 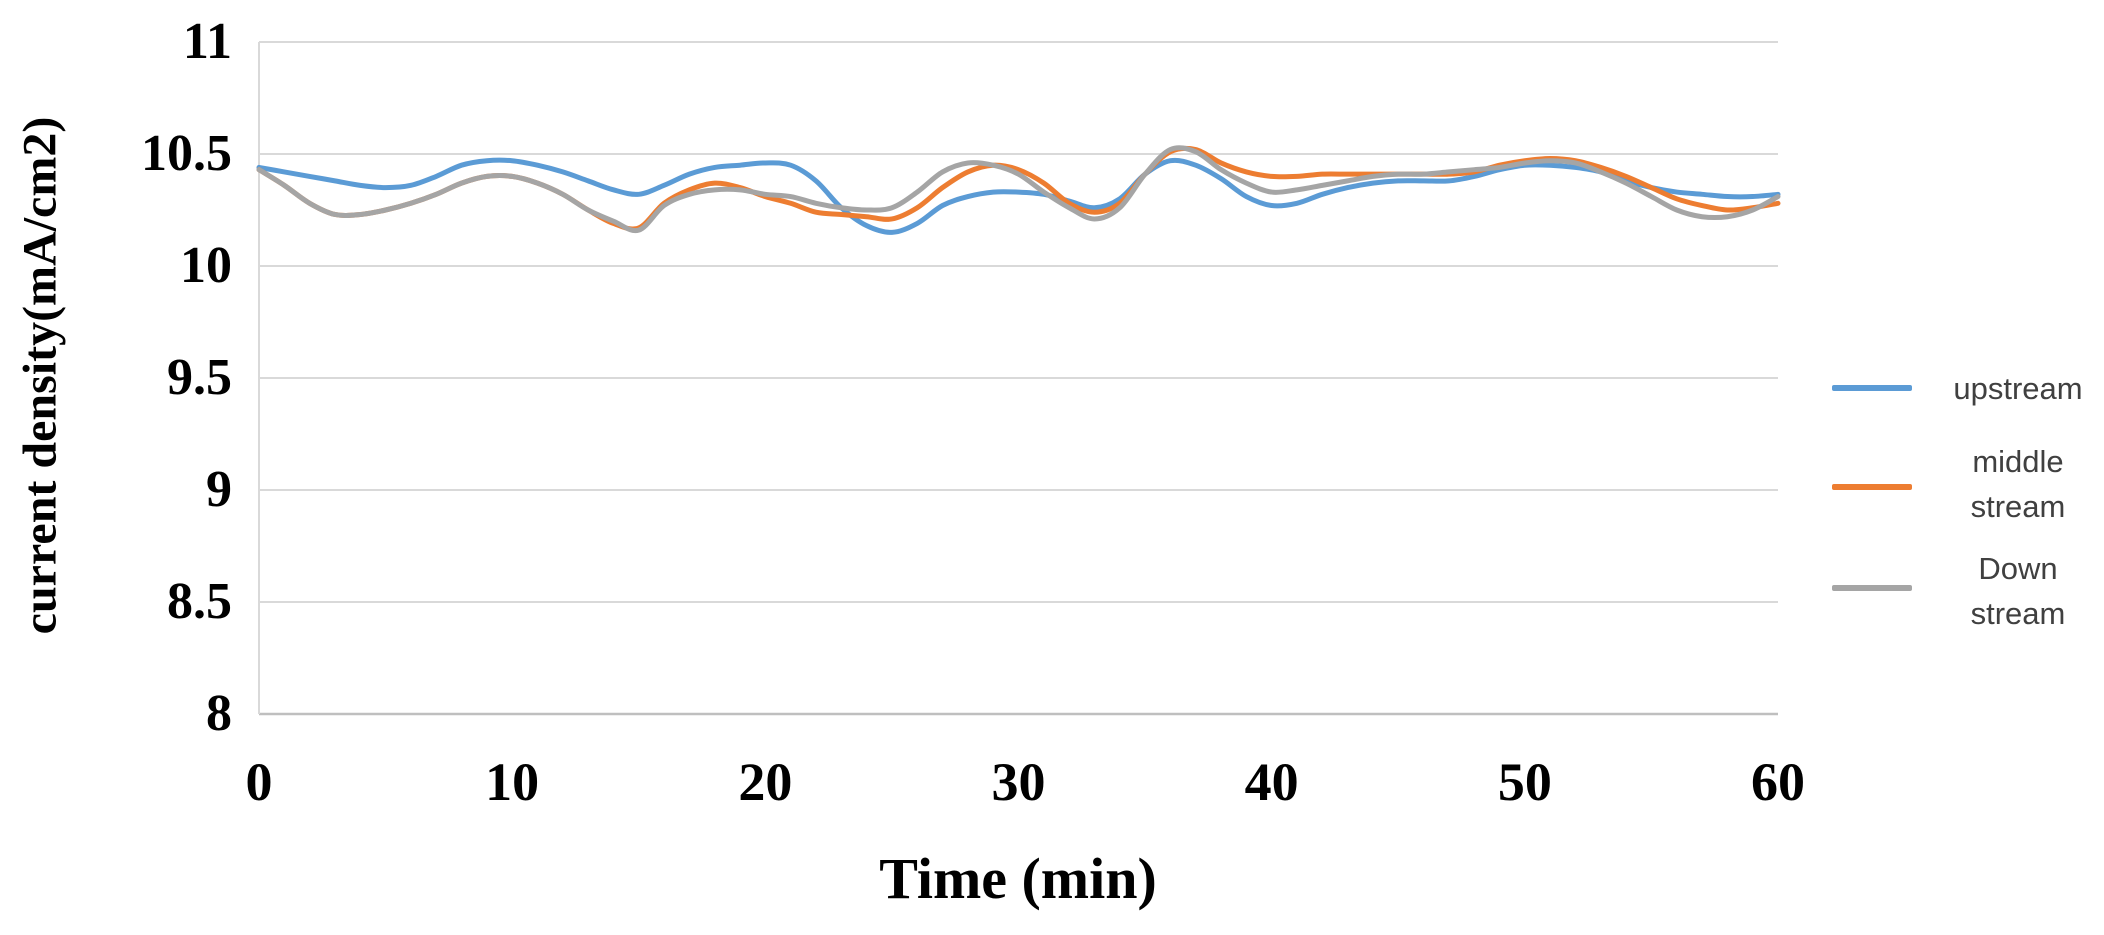 What do you see at coordinates (2018, 388) in the screenshot?
I see `legend-label-upstream: upstream` at bounding box center [2018, 388].